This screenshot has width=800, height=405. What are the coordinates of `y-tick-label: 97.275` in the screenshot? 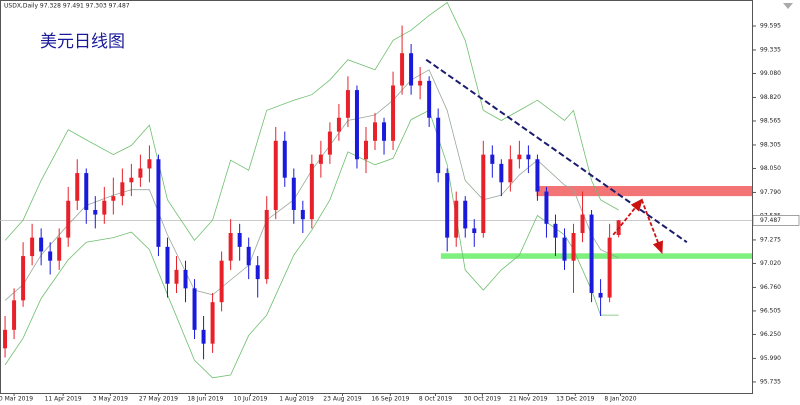 It's located at (770, 239).